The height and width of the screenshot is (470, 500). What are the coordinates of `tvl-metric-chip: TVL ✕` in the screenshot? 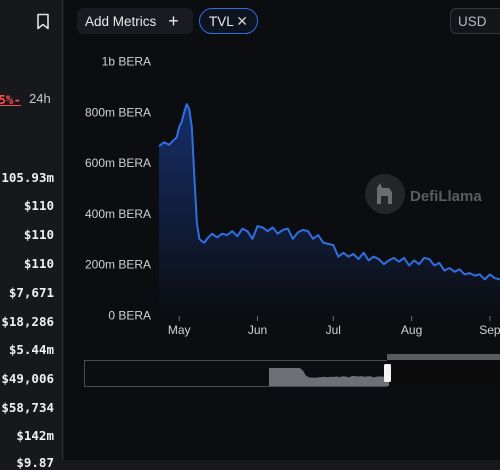 It's located at (228, 21).